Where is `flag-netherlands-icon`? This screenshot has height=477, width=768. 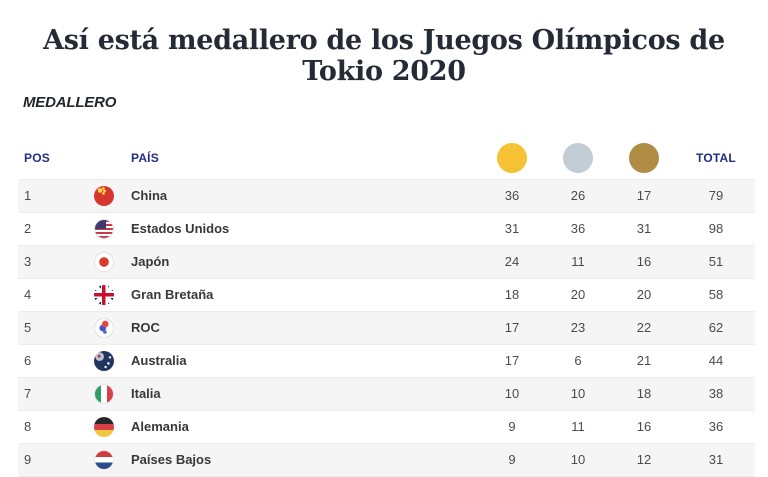
flag-netherlands-icon is located at coordinates (104, 459).